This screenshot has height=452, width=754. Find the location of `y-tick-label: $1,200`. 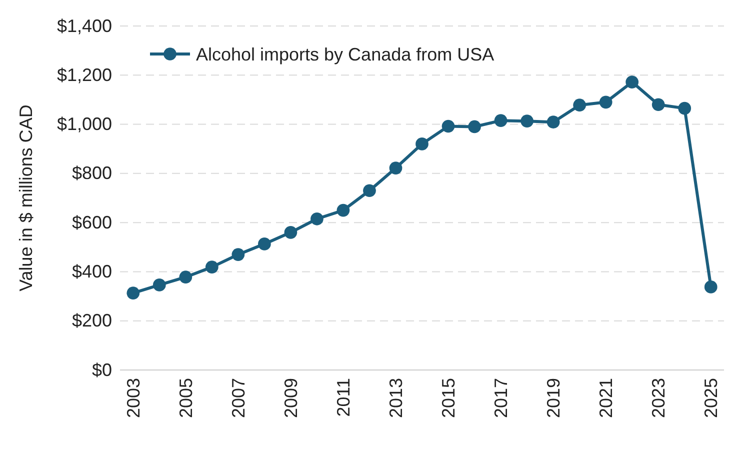

y-tick-label: $1,200 is located at coordinates (84, 74).